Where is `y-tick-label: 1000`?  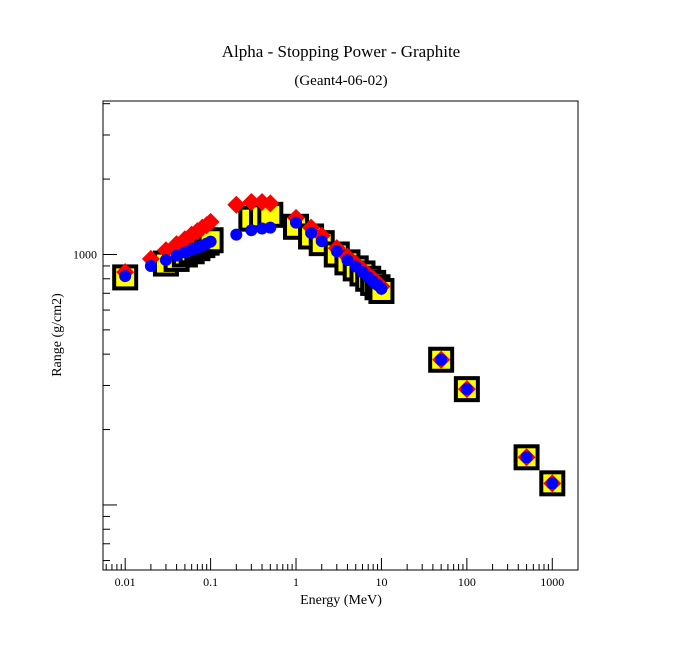 y-tick-label: 1000 is located at coordinates (85, 254).